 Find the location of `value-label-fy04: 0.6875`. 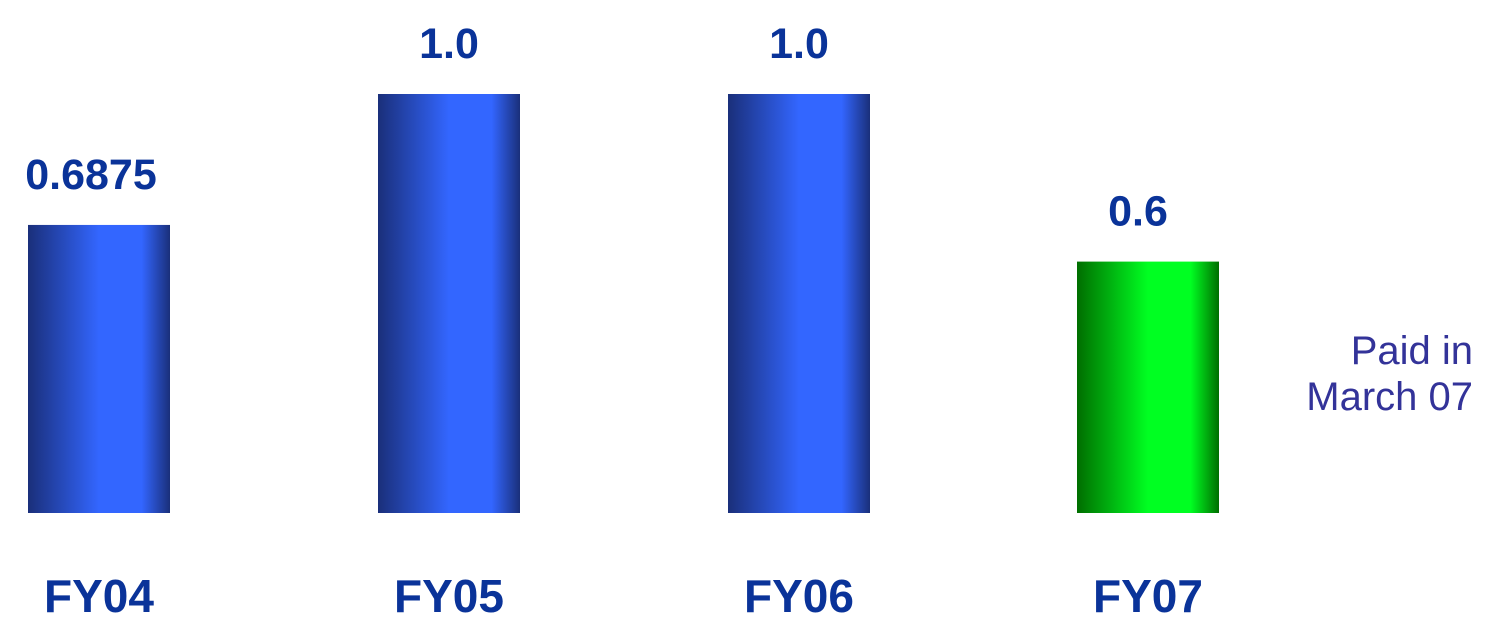

value-label-fy04: 0.6875 is located at coordinates (91, 175).